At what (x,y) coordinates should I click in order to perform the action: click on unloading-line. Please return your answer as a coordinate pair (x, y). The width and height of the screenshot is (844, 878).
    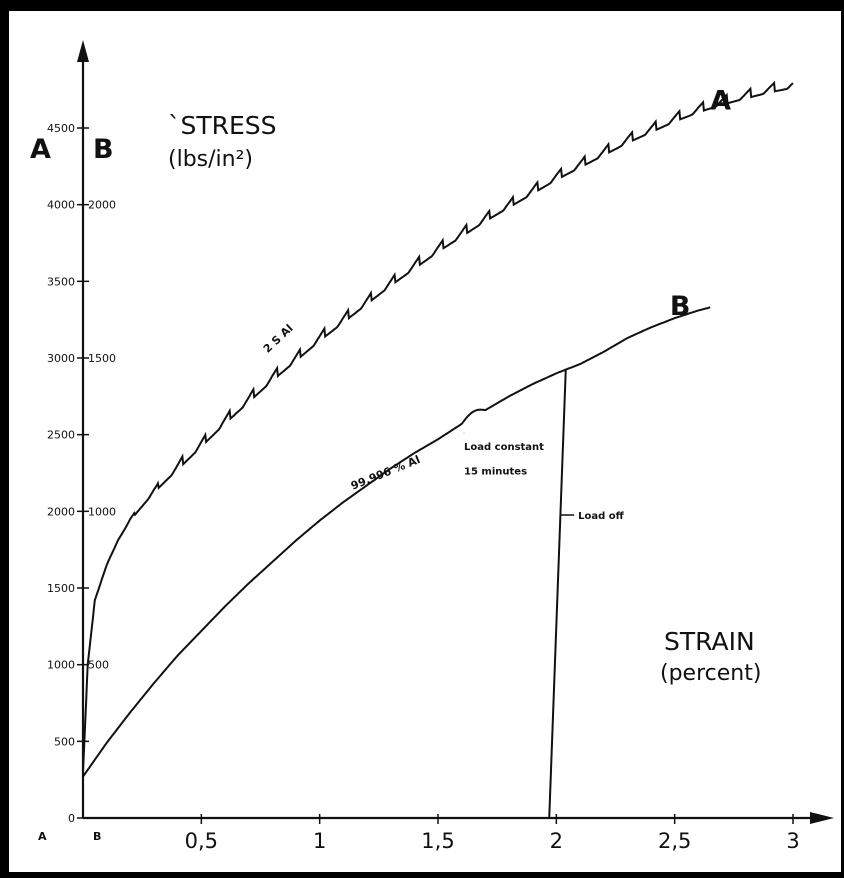
    Looking at the image, I should click on (557, 593).